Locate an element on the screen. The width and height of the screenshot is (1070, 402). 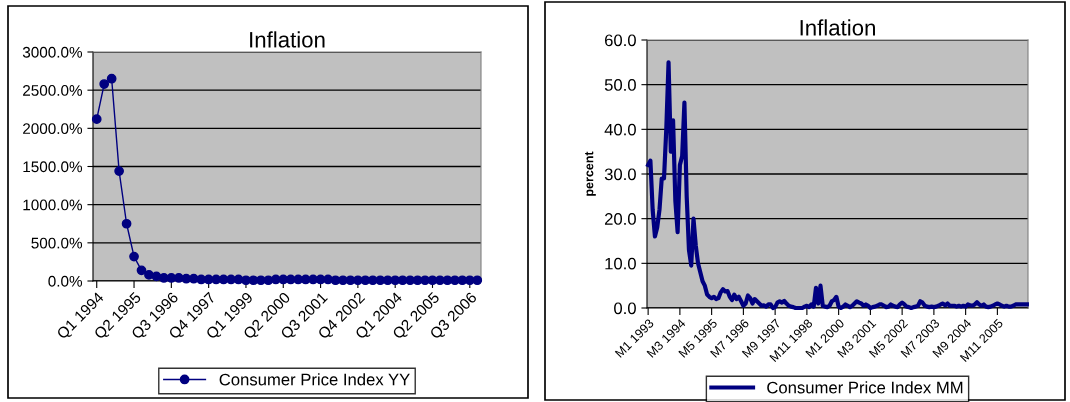
y-tick-label: 10.0 is located at coordinates (620, 263).